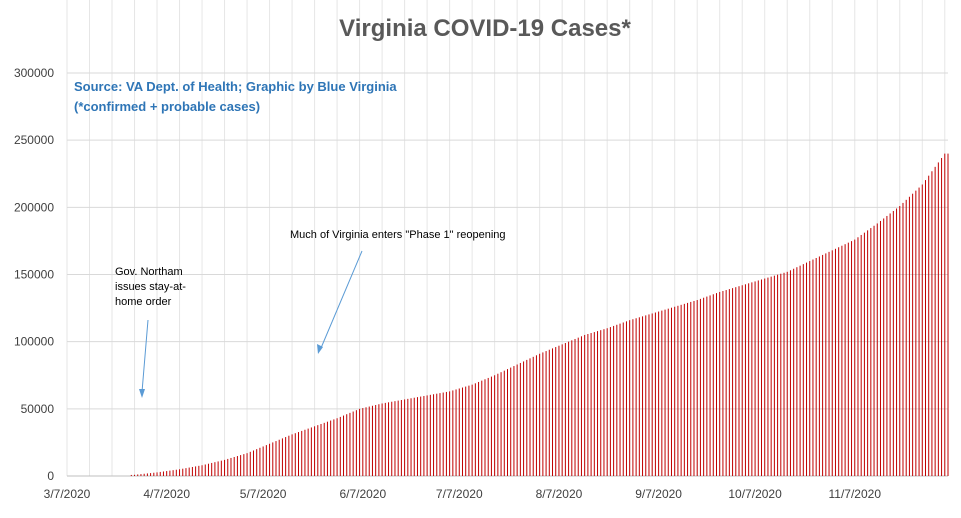  I want to click on x-tick-label: 6/7/2020, so click(362, 494).